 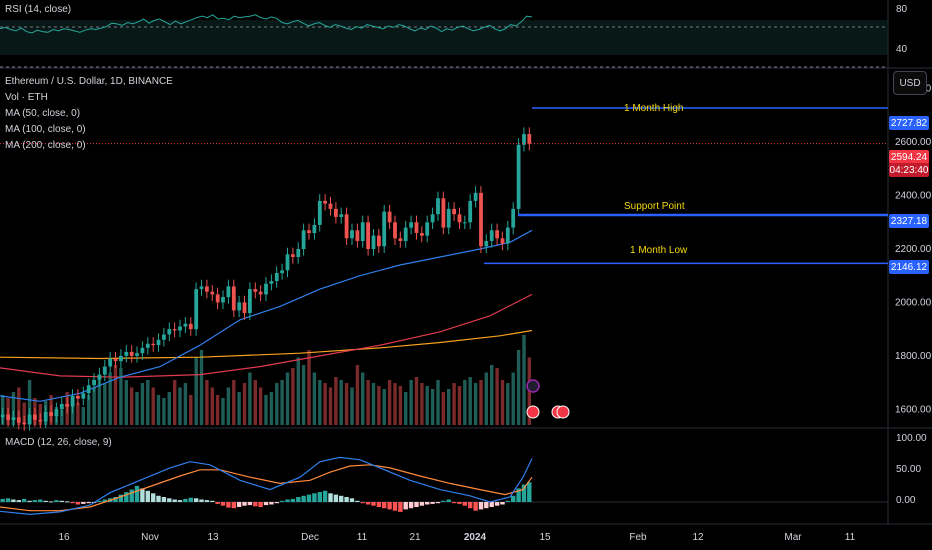 What do you see at coordinates (310, 537) in the screenshot?
I see `time-tick-label: Dec` at bounding box center [310, 537].